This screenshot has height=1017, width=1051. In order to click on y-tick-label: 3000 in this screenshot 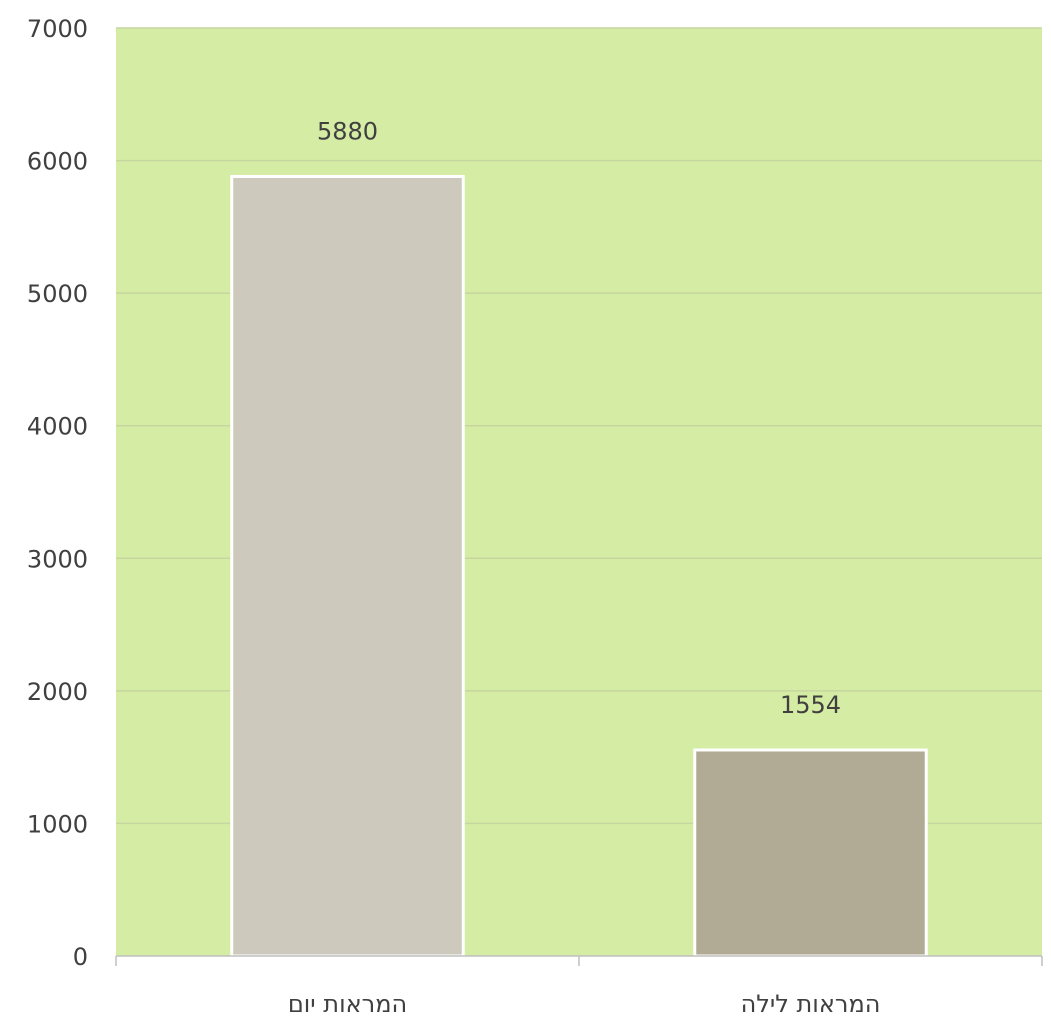, I will do `click(57, 559)`.